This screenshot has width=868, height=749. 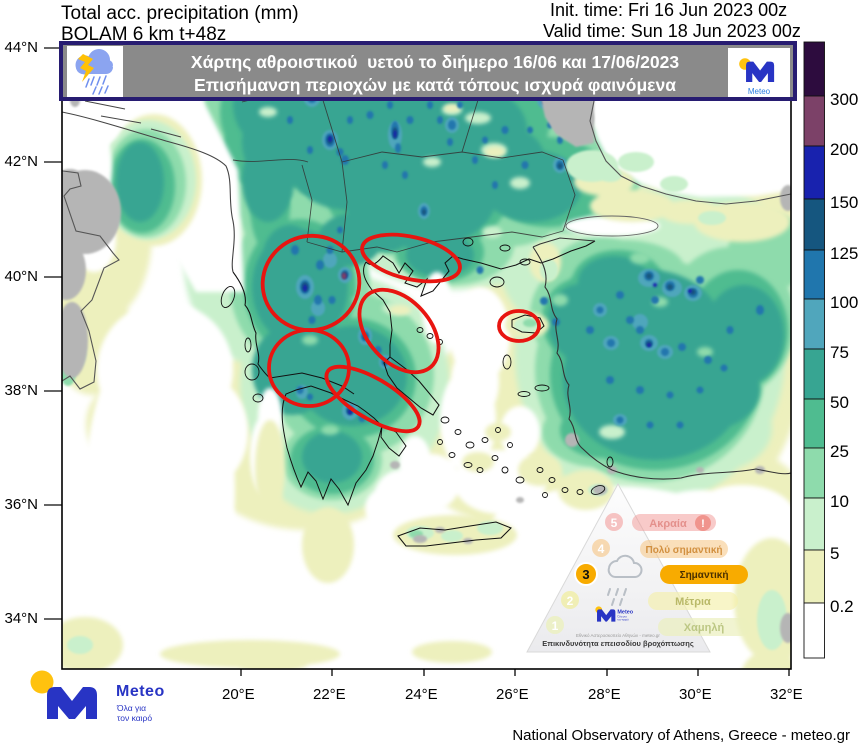 What do you see at coordinates (614, 523) in the screenshot?
I see `svg-text: 5` at bounding box center [614, 523].